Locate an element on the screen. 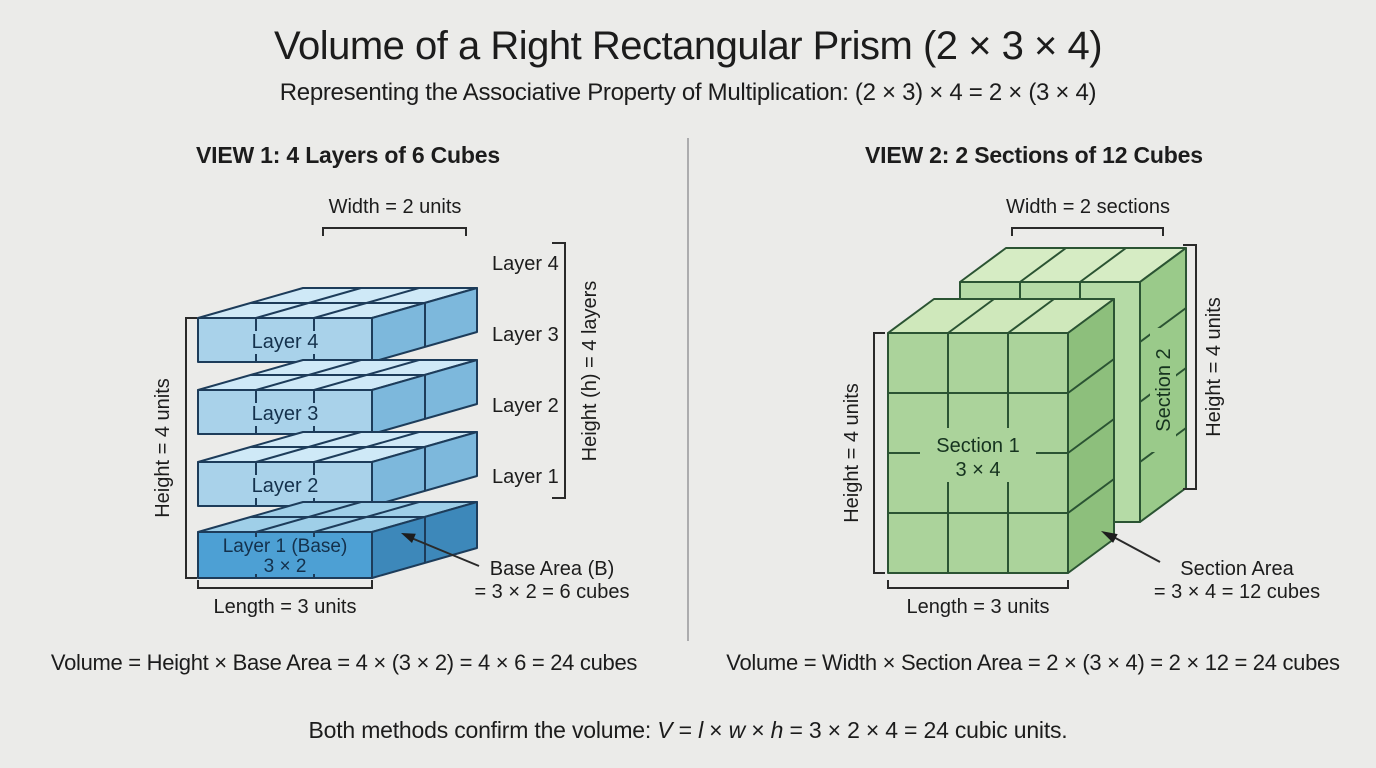  v1-side-label-layer1: Layer 1 is located at coordinates (525, 477).